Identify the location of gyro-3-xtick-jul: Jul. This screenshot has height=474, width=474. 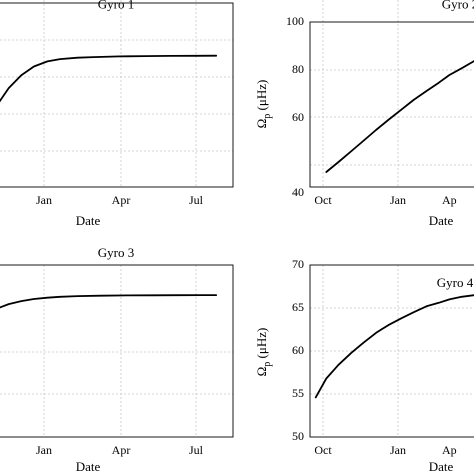
(196, 450).